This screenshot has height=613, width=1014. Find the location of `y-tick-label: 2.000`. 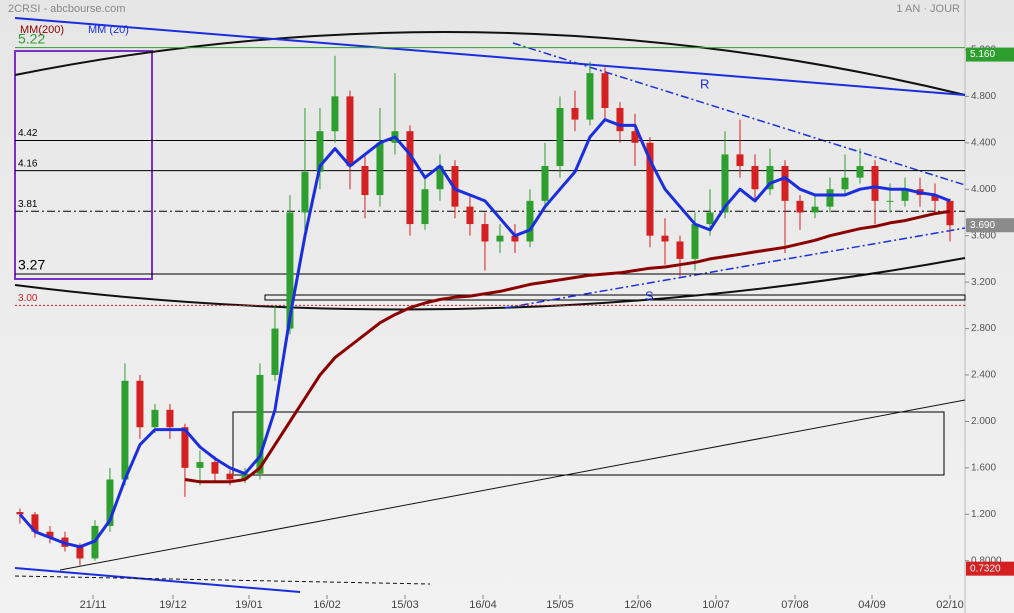

y-tick-label: 2.000 is located at coordinates (983, 421).